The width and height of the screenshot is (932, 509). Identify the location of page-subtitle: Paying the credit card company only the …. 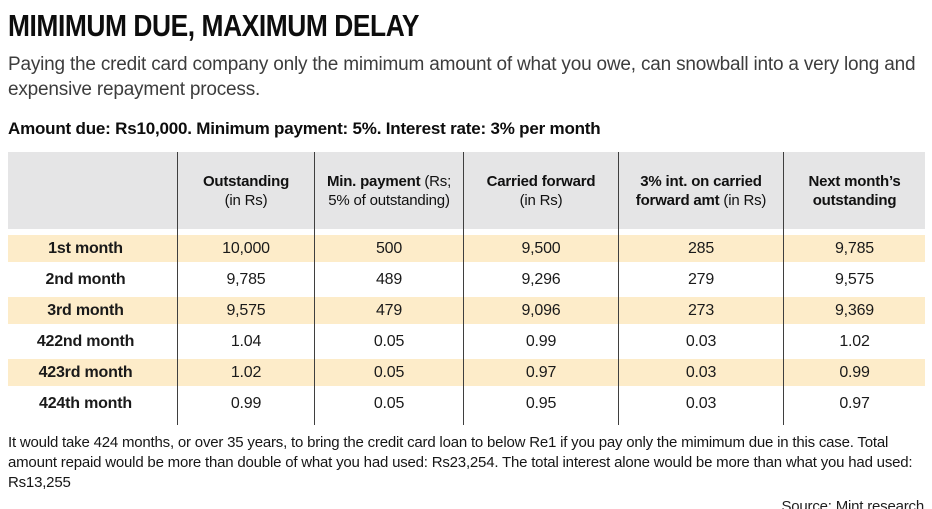
(462, 77).